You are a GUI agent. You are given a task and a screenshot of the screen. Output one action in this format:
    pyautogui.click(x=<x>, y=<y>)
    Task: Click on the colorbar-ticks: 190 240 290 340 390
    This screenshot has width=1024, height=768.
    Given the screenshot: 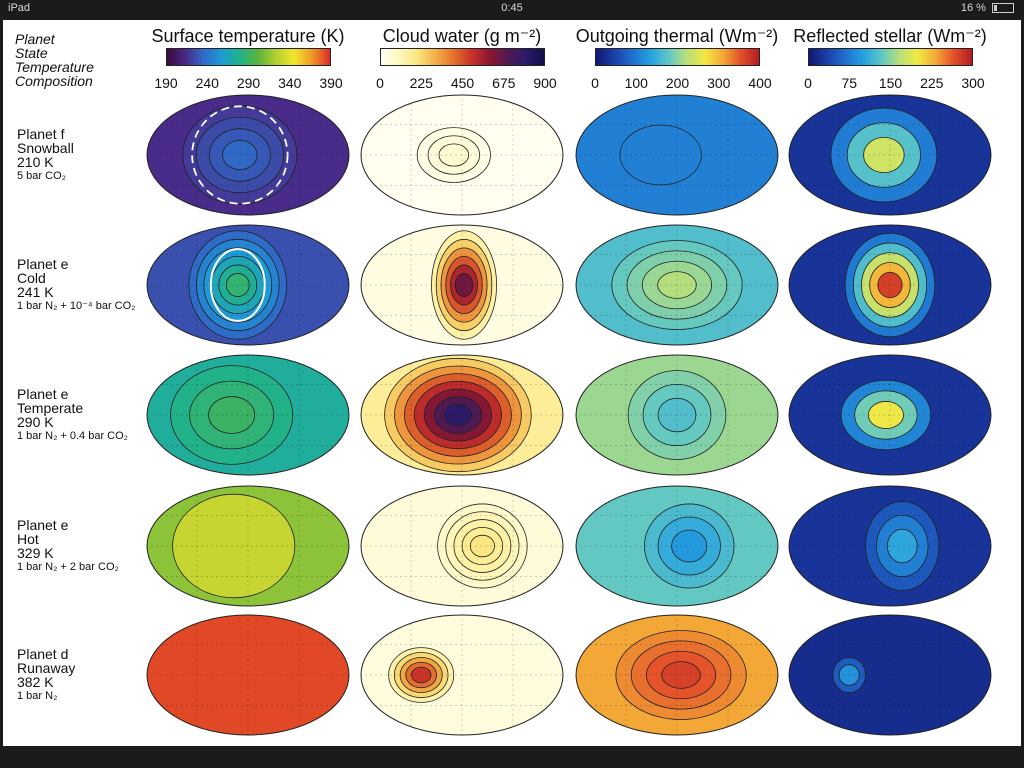 What is the action you would take?
    pyautogui.click(x=248, y=83)
    